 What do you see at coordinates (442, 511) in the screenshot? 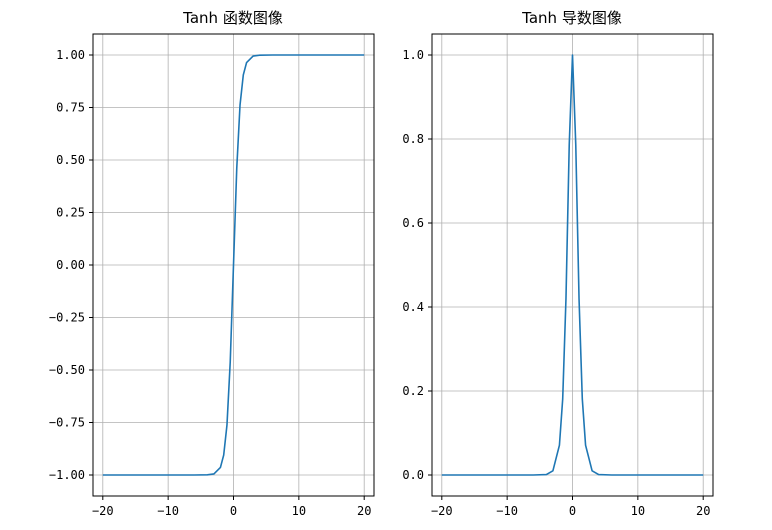
I see `tanh-derivative-x-tick-label: −20` at bounding box center [442, 511].